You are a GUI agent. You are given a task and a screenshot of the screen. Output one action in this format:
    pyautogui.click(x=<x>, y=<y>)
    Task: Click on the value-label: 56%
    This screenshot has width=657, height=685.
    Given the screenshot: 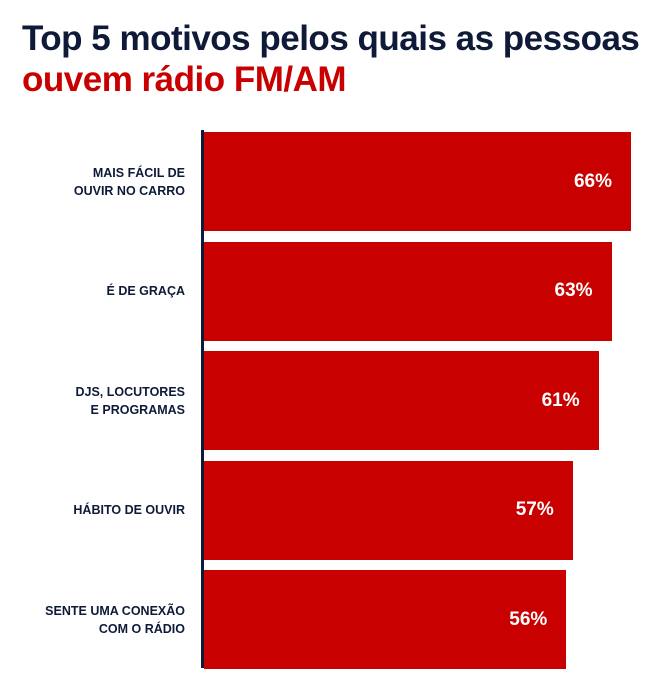 What is the action you would take?
    pyautogui.click(x=528, y=619)
    